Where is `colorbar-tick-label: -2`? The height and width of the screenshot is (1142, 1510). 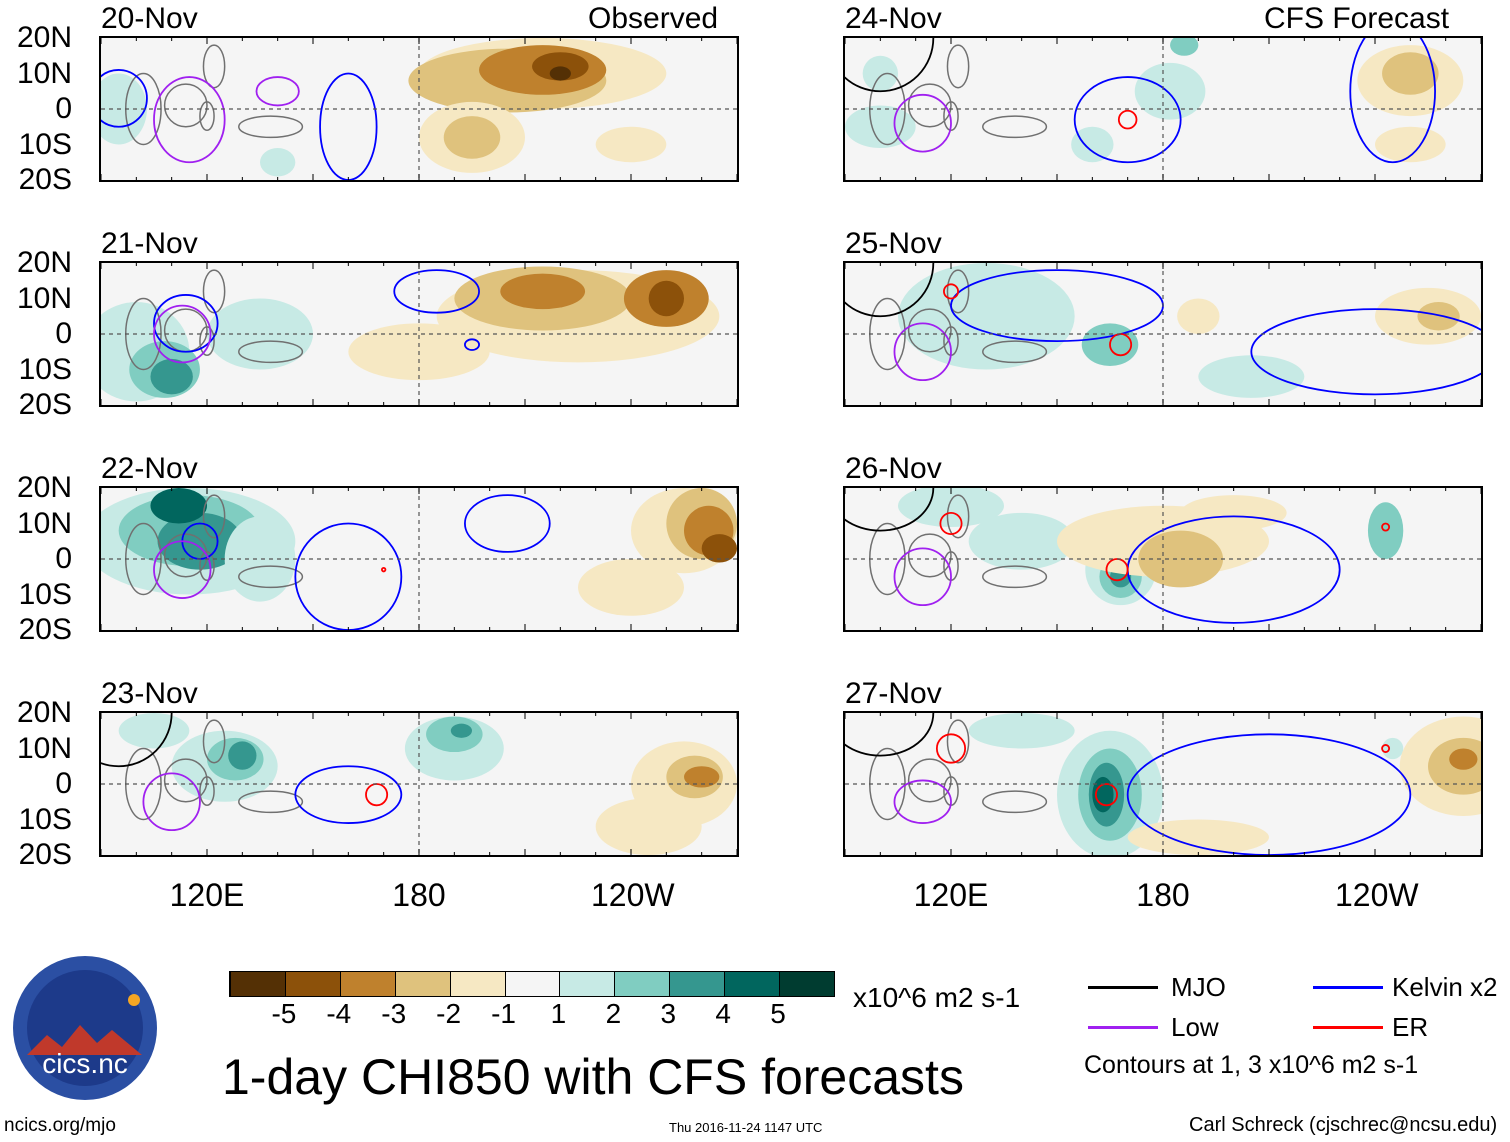
colorbar-tick-label: -2 is located at coordinates (449, 1013).